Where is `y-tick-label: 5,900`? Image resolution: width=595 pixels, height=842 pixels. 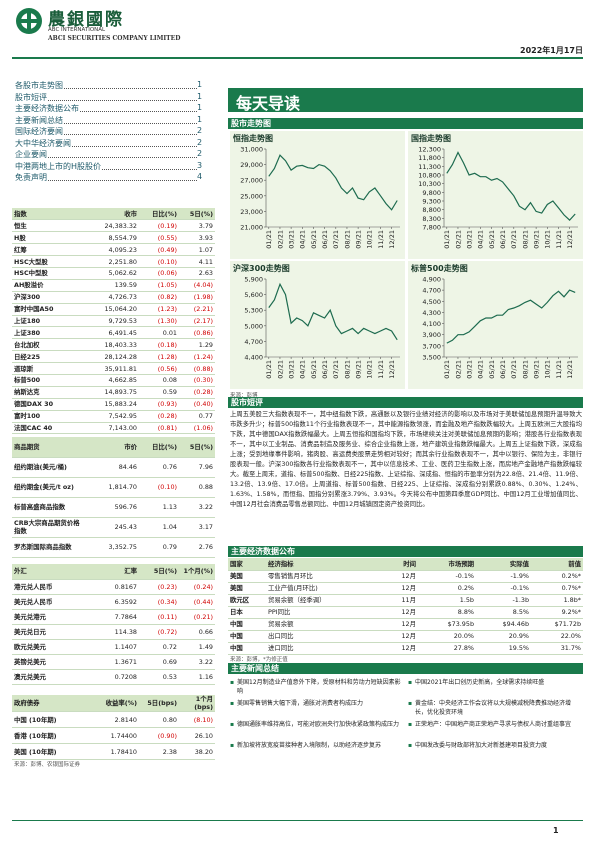 y-tick-label: 5,900 is located at coordinates (253, 280).